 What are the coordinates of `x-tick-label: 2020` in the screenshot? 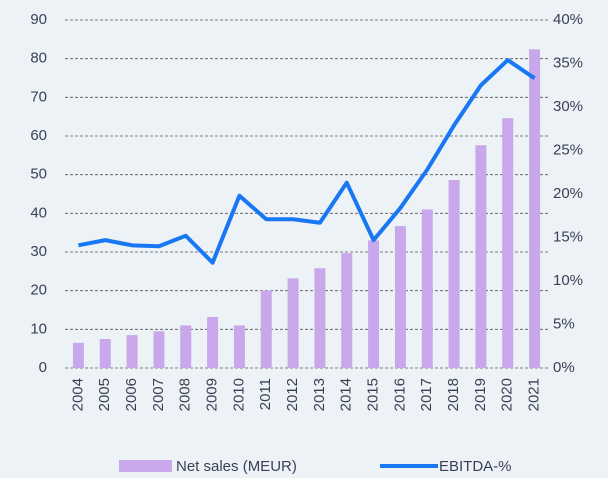 It's located at (507, 394).